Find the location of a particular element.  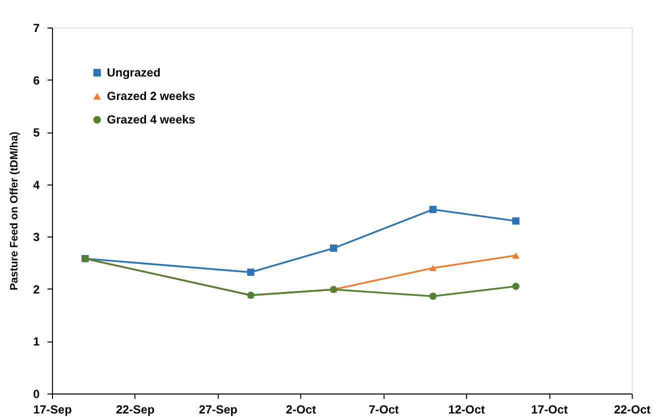

x-tick-label: 27-Sep is located at coordinates (218, 410).